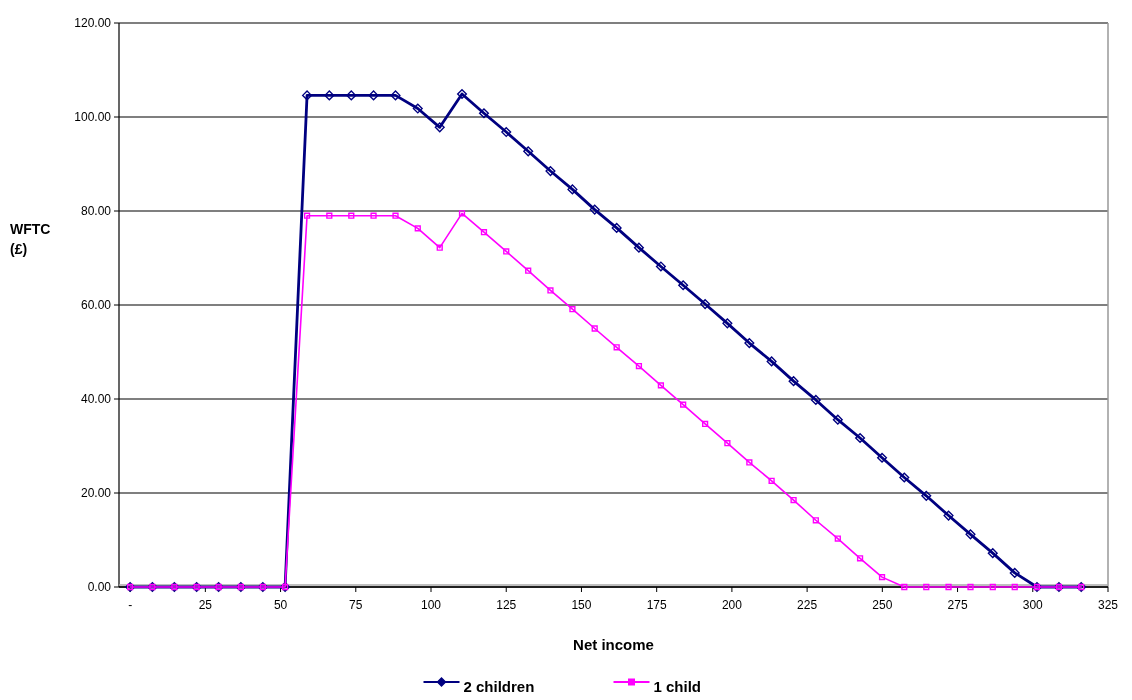 The width and height of the screenshot is (1132, 700). Describe the element at coordinates (581, 605) in the screenshot. I see `x-tick-label: 150` at that location.